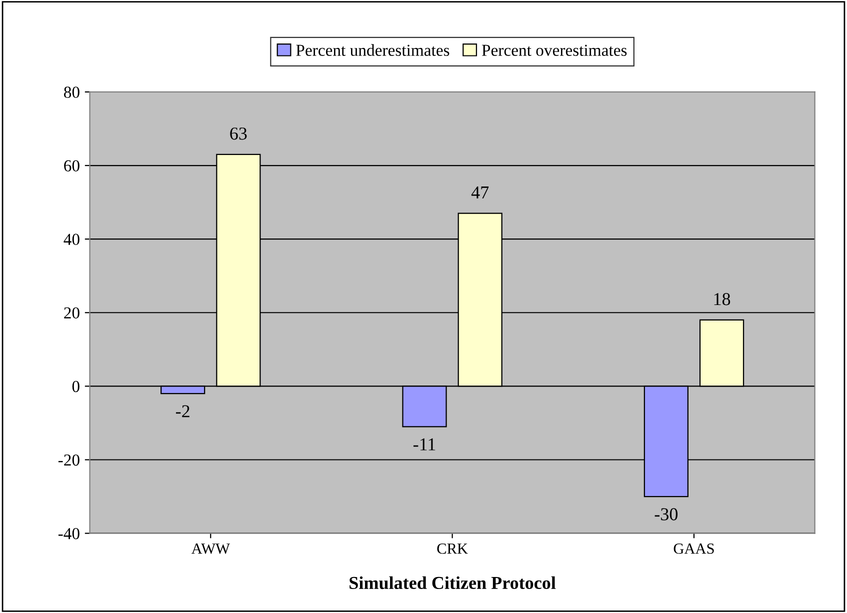 This screenshot has height=613, width=847. What do you see at coordinates (183, 411) in the screenshot?
I see `data-label: -2` at bounding box center [183, 411].